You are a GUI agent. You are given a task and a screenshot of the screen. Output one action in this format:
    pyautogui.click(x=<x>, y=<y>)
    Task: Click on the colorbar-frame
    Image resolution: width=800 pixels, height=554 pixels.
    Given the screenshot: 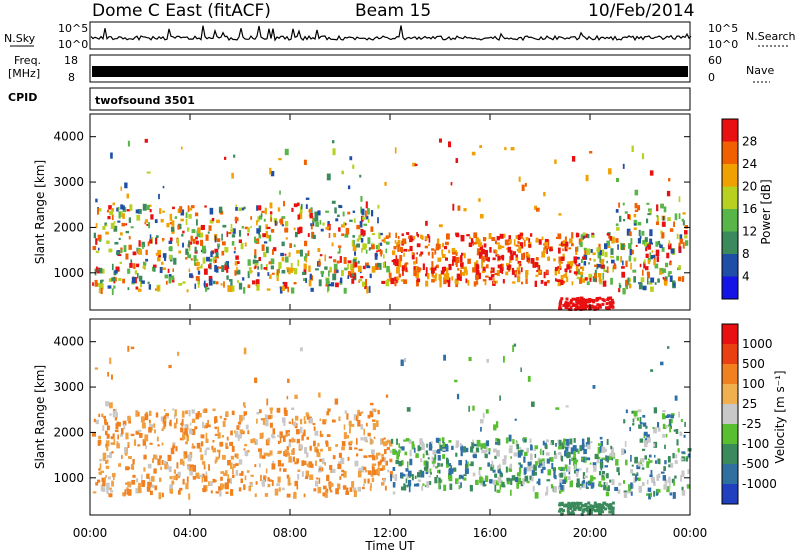 What is the action you would take?
    pyautogui.click(x=730, y=414)
    